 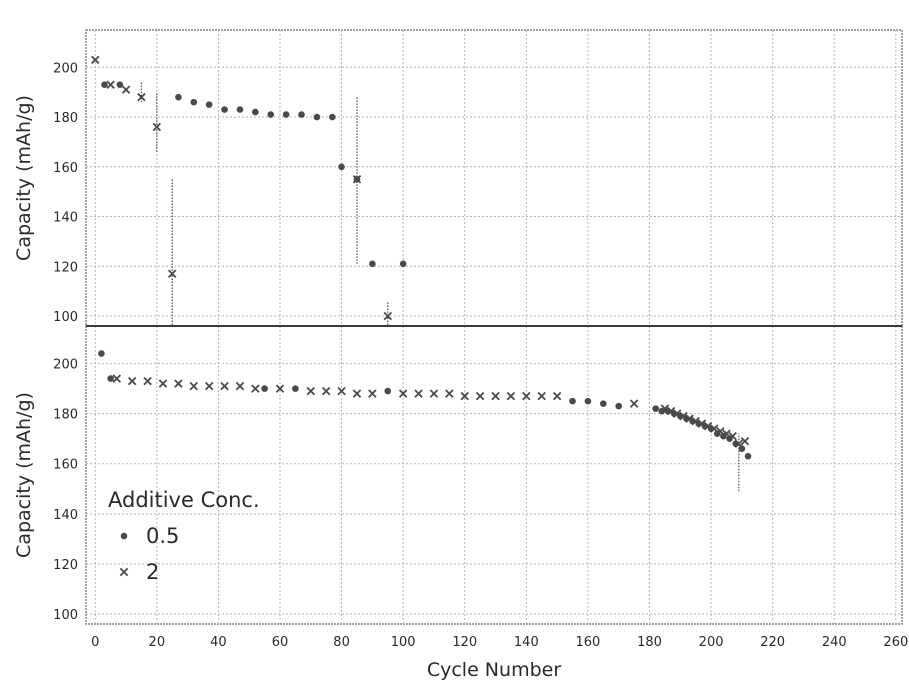 What do you see at coordinates (834, 642) in the screenshot?
I see `x-tick-label: 240` at bounding box center [834, 642].